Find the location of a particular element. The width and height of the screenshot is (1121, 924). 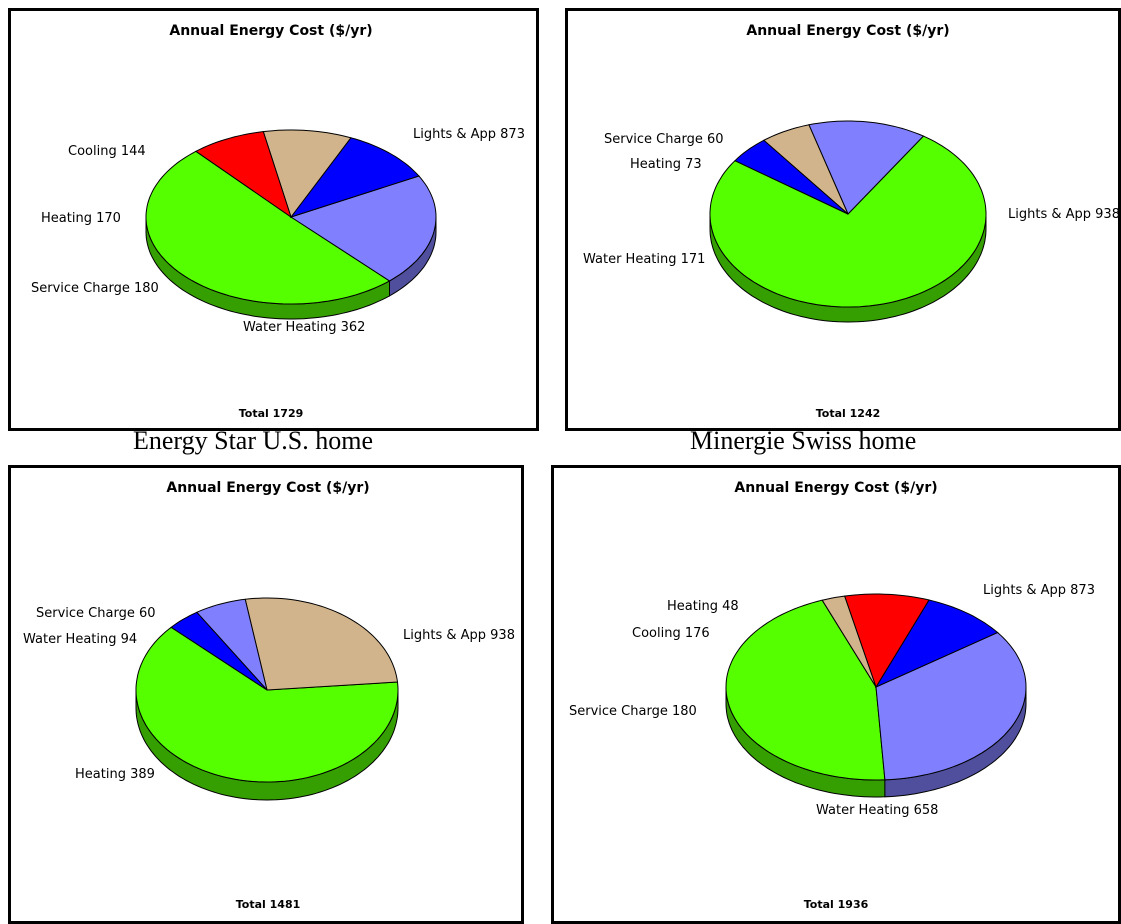

slice-label-water-heating: Water Heating 171 is located at coordinates (644, 259).